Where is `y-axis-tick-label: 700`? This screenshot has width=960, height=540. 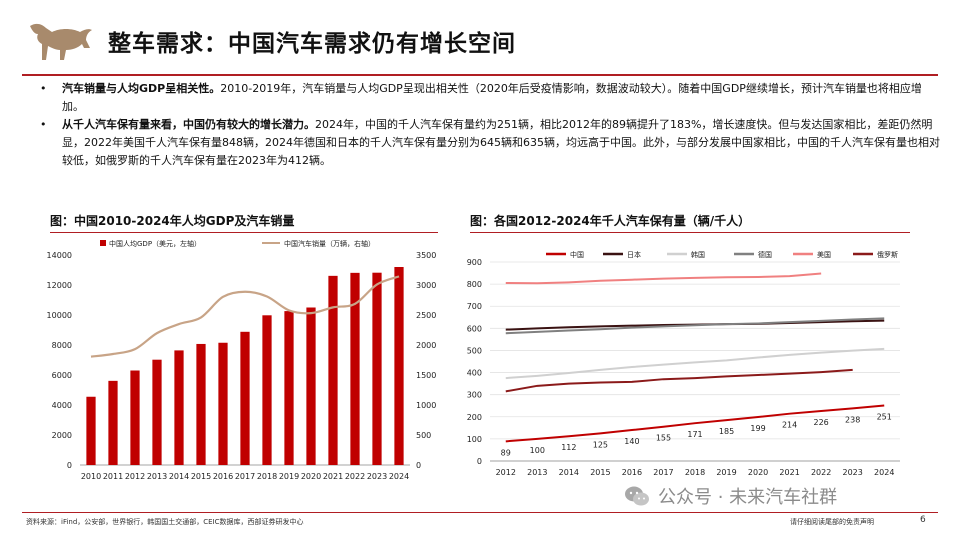 y-axis-tick-label: 700 is located at coordinates (474, 306).